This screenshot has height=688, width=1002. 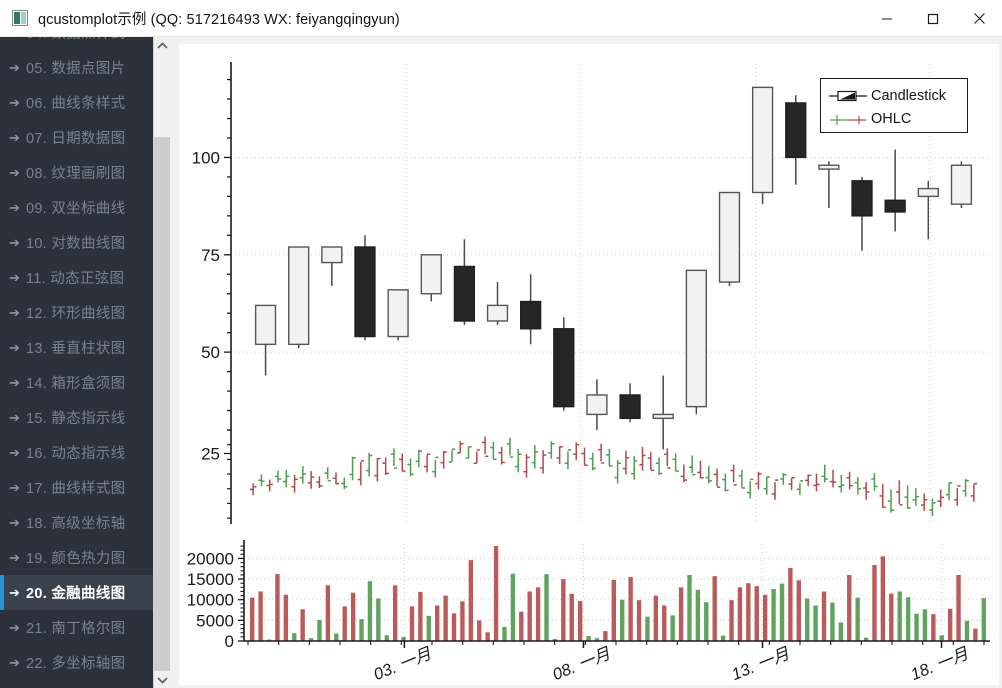 I want to click on svg-text: 18. 一月, so click(x=939, y=664).